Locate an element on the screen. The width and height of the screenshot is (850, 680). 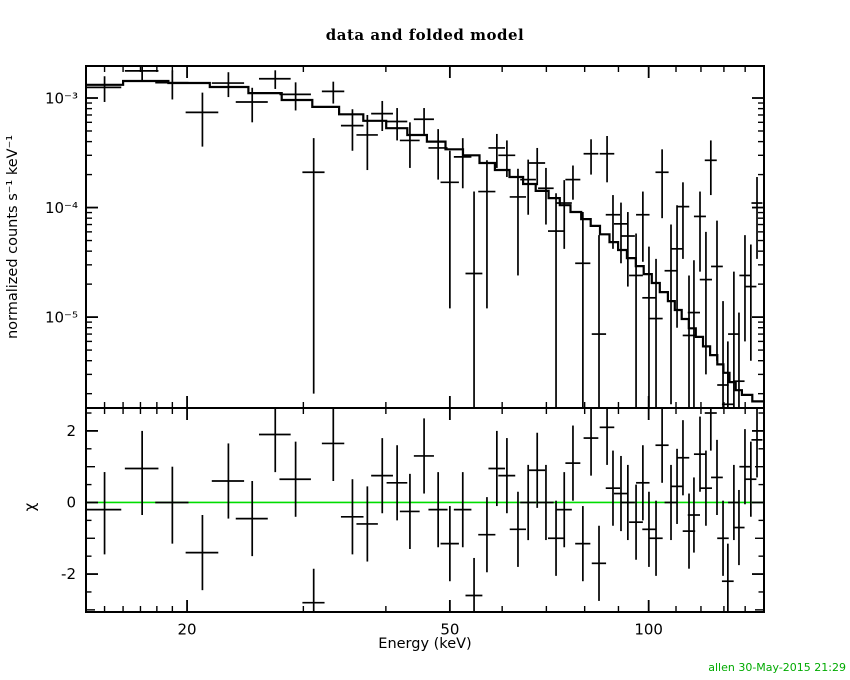
y-axis-tick-labels-top: 10⁻³ 10⁻⁴ 10⁻⁵ is located at coordinates (61, 208).